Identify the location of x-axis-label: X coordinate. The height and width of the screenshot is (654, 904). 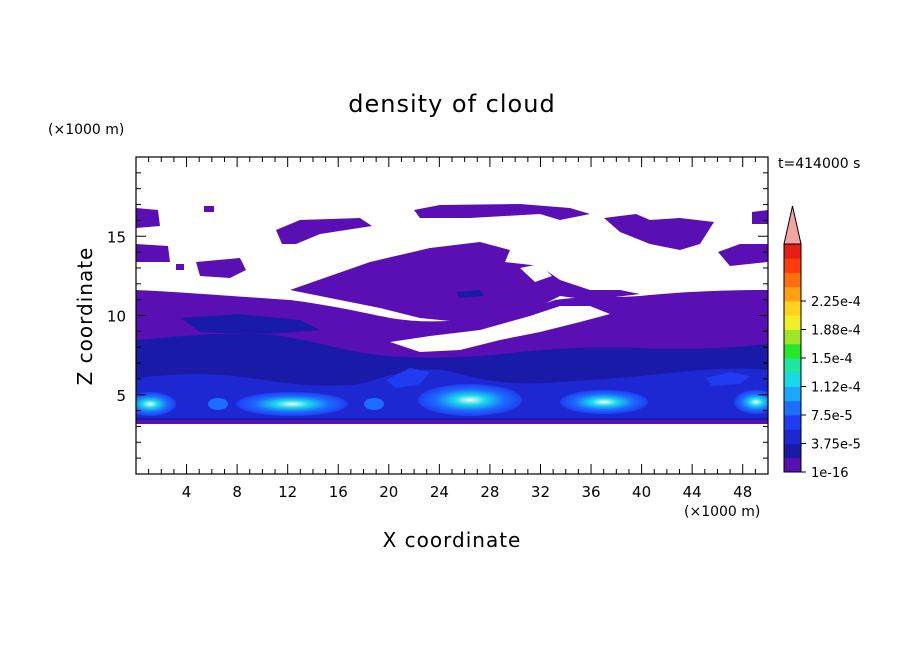
(452, 540).